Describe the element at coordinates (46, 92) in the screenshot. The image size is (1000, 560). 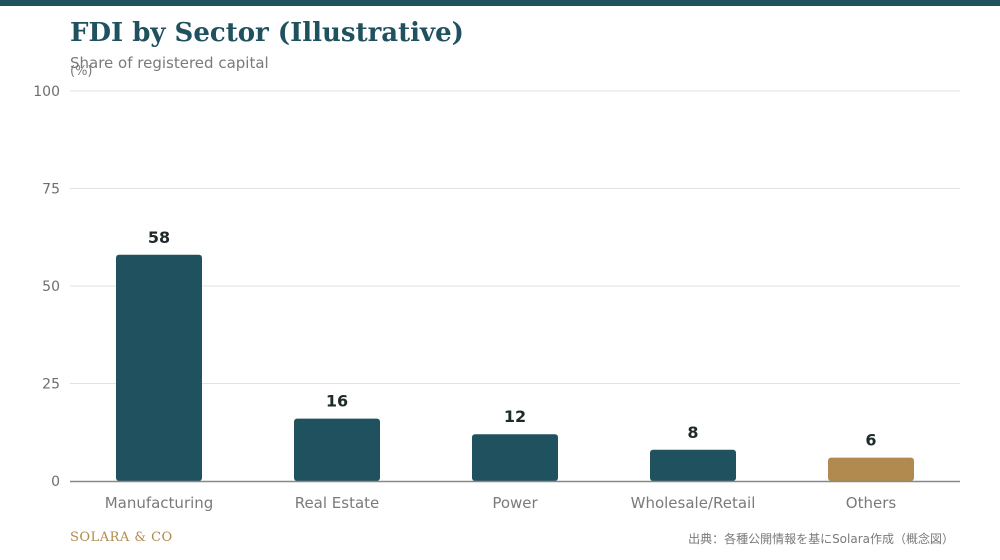
I see `y-tick-label: 100` at that location.